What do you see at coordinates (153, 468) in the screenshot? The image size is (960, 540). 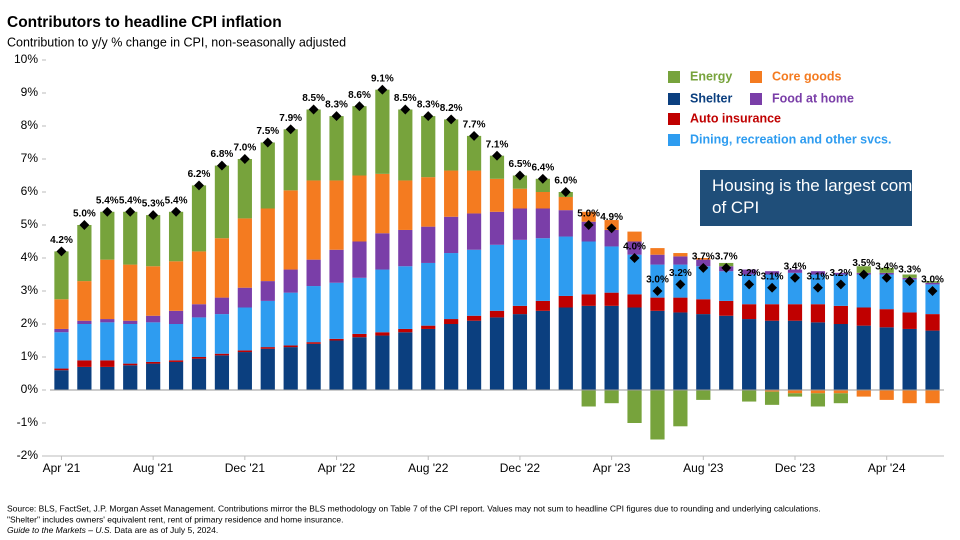 I see `x-tick-label: Aug '21` at bounding box center [153, 468].